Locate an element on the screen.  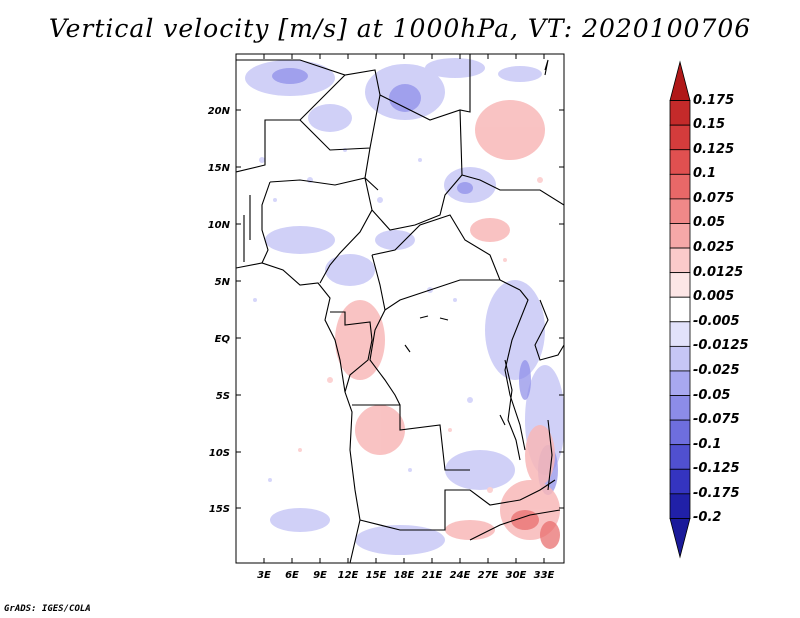
colorbar-label: 0.05 is located at coordinates (709, 223).